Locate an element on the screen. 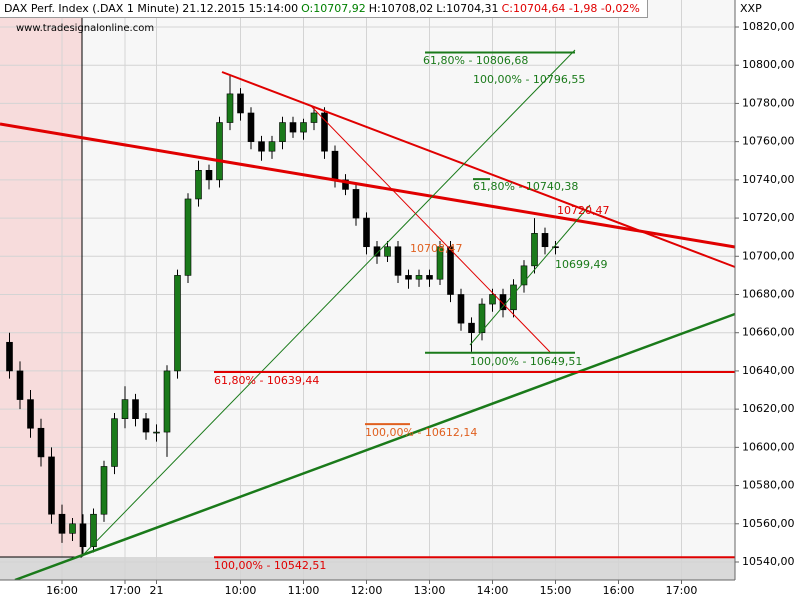  level-label: 100,00% - 10542,51 is located at coordinates (270, 565).